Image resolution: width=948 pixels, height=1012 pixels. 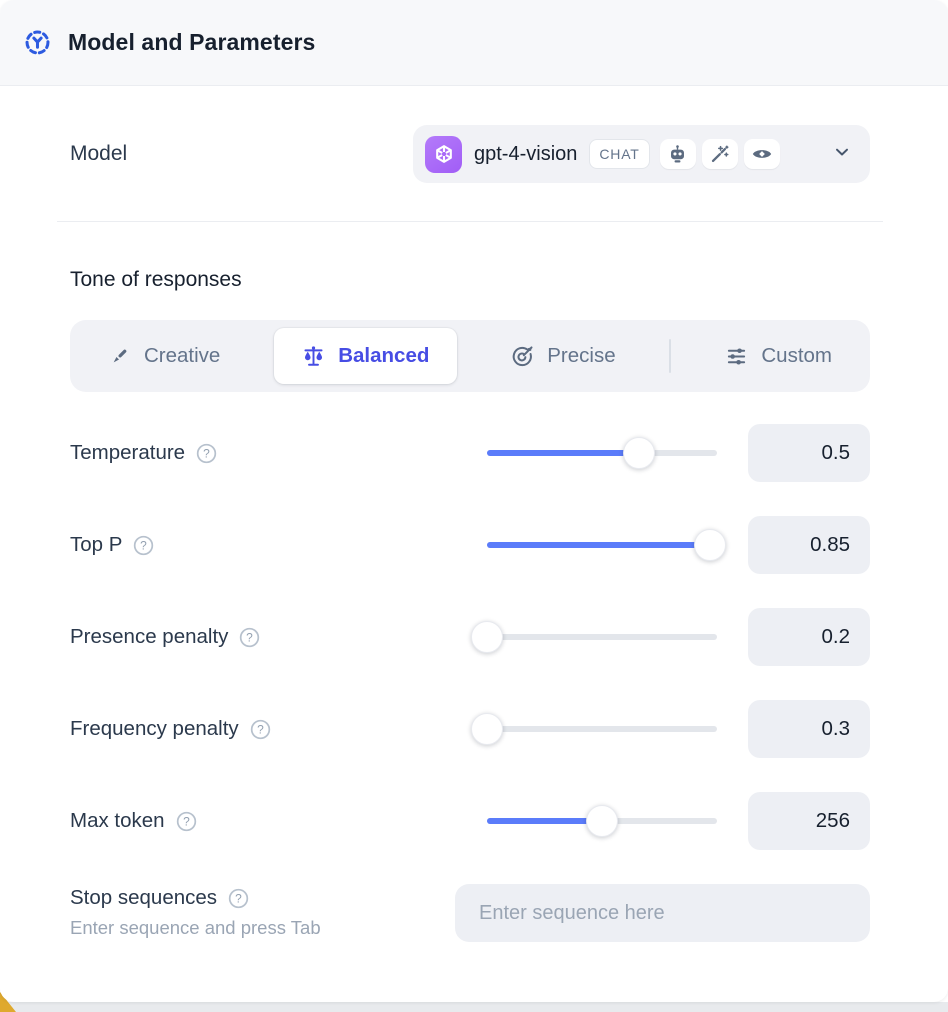 What do you see at coordinates (384, 355) in the screenshot?
I see `tone-option-label: Balanced` at bounding box center [384, 355].